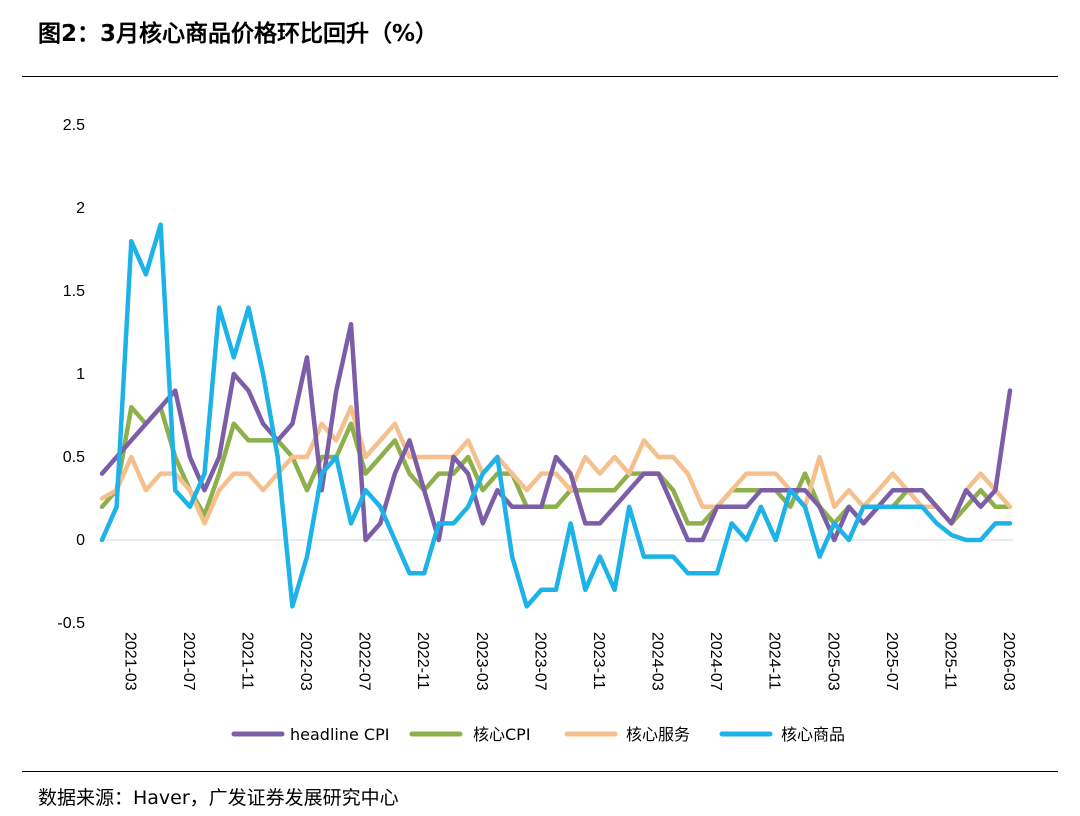 The image size is (1080, 816). I want to click on y-axis-ticks: 2.5 2 1.5 1 0.5 0 -0.5, so click(71, 374).